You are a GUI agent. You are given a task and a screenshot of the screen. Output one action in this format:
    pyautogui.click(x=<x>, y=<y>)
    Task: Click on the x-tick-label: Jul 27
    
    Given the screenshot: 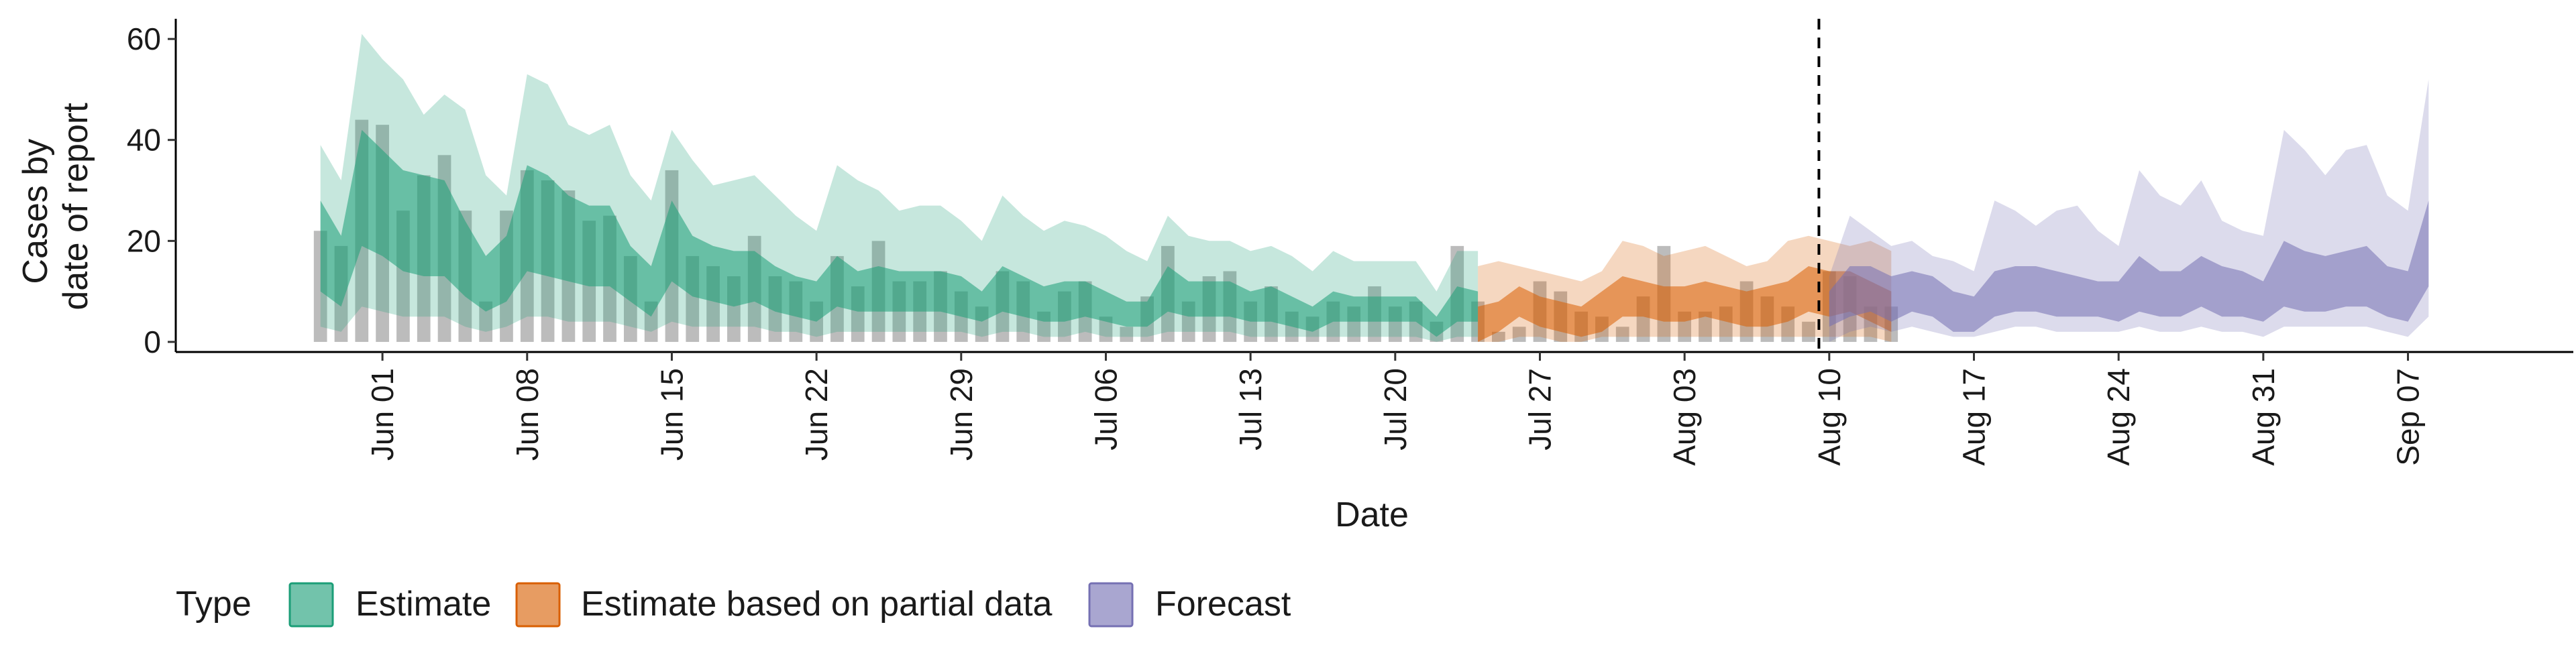 What is the action you would take?
    pyautogui.click(x=1540, y=410)
    